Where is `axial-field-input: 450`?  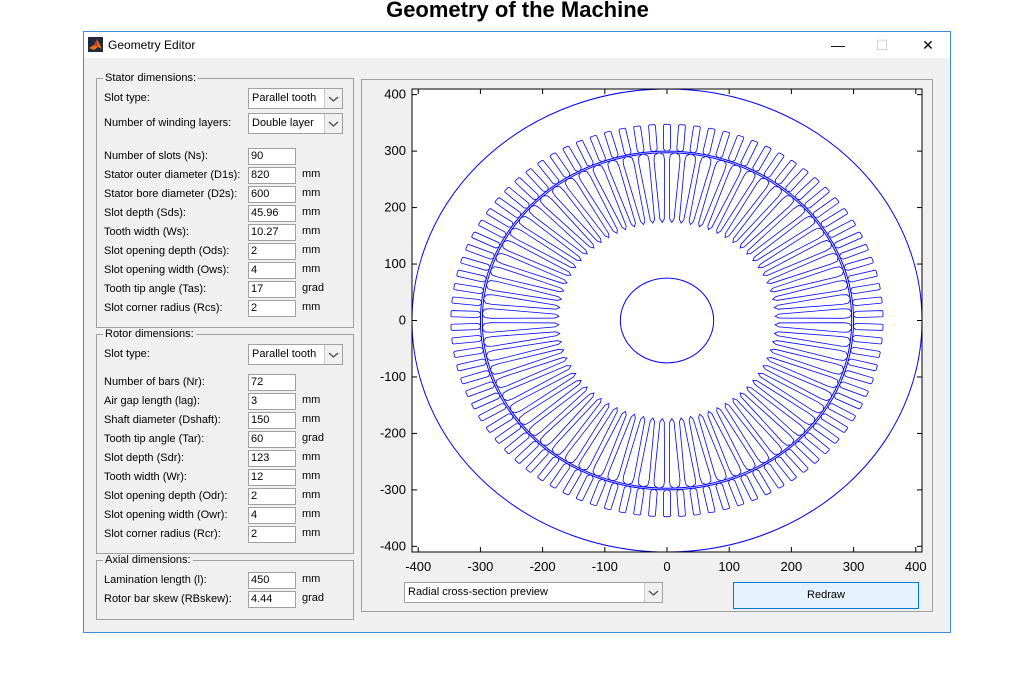
axial-field-input: 450 is located at coordinates (272, 580).